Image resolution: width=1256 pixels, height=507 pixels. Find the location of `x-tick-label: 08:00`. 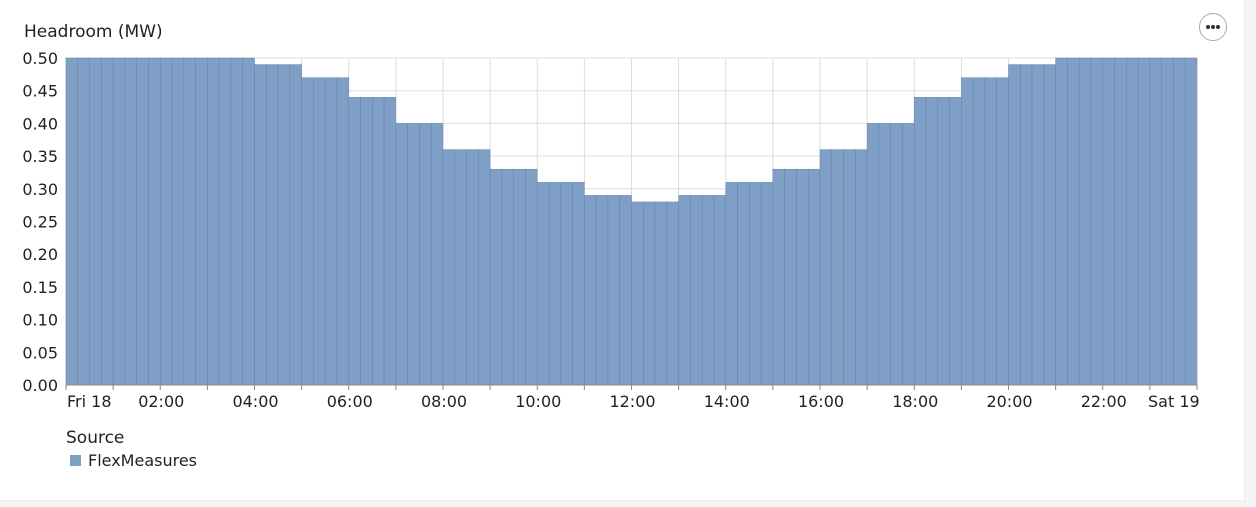

x-tick-label: 08:00 is located at coordinates (444, 401).